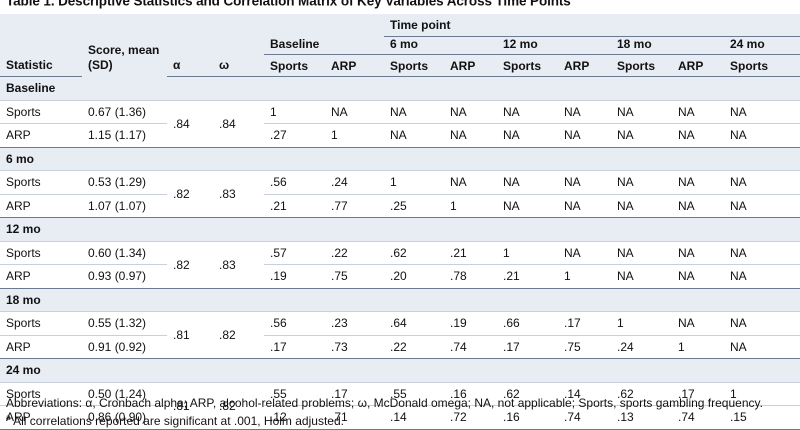 The height and width of the screenshot is (430, 800). Describe the element at coordinates (124, 112) in the screenshot. I see `score-cell: 0.67 (1.36)` at that location.